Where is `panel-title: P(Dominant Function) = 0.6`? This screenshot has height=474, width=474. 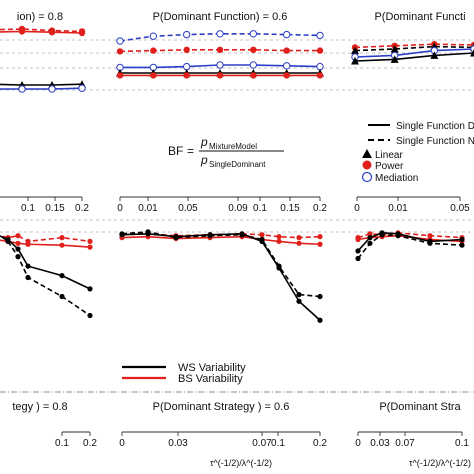 panel-title: P(Dominant Function) = 0.6 is located at coordinates (220, 17).